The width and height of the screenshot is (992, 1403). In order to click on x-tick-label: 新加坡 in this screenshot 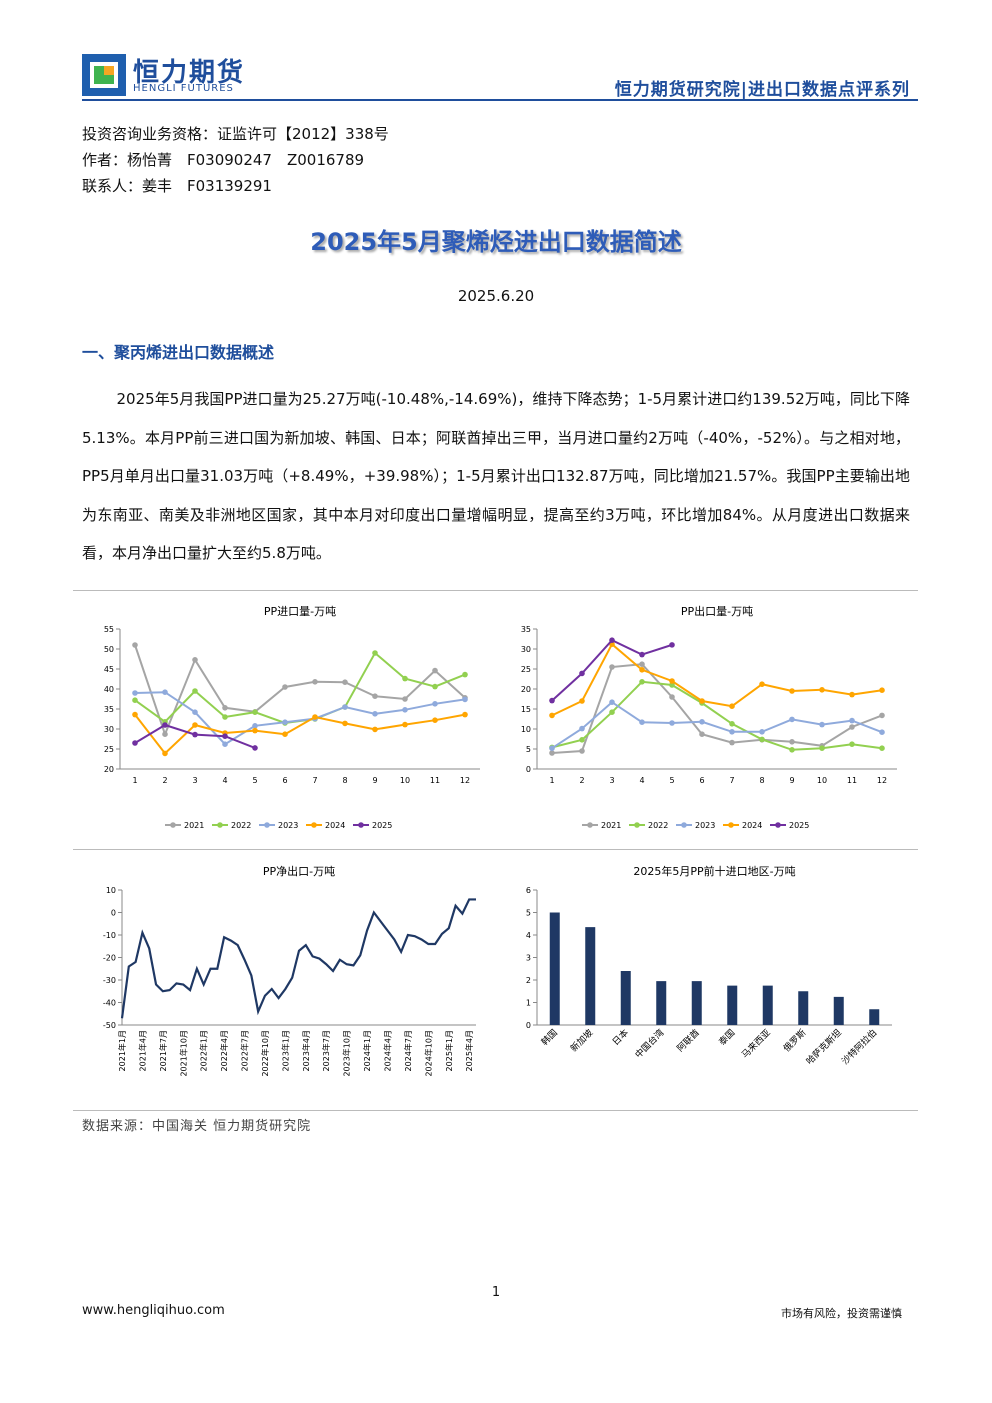, I will do `click(582, 1041)`.